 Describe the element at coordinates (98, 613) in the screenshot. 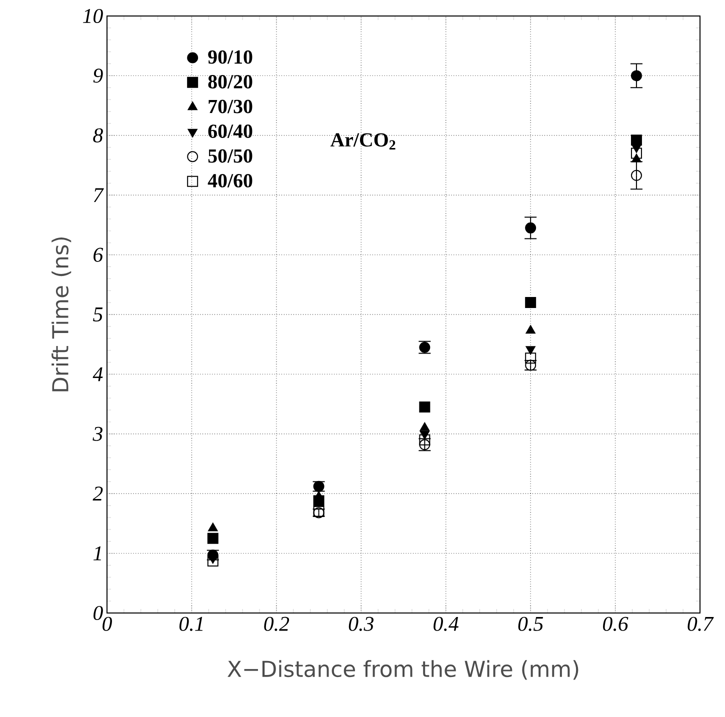

I see `y-tick-label: 0` at that location.